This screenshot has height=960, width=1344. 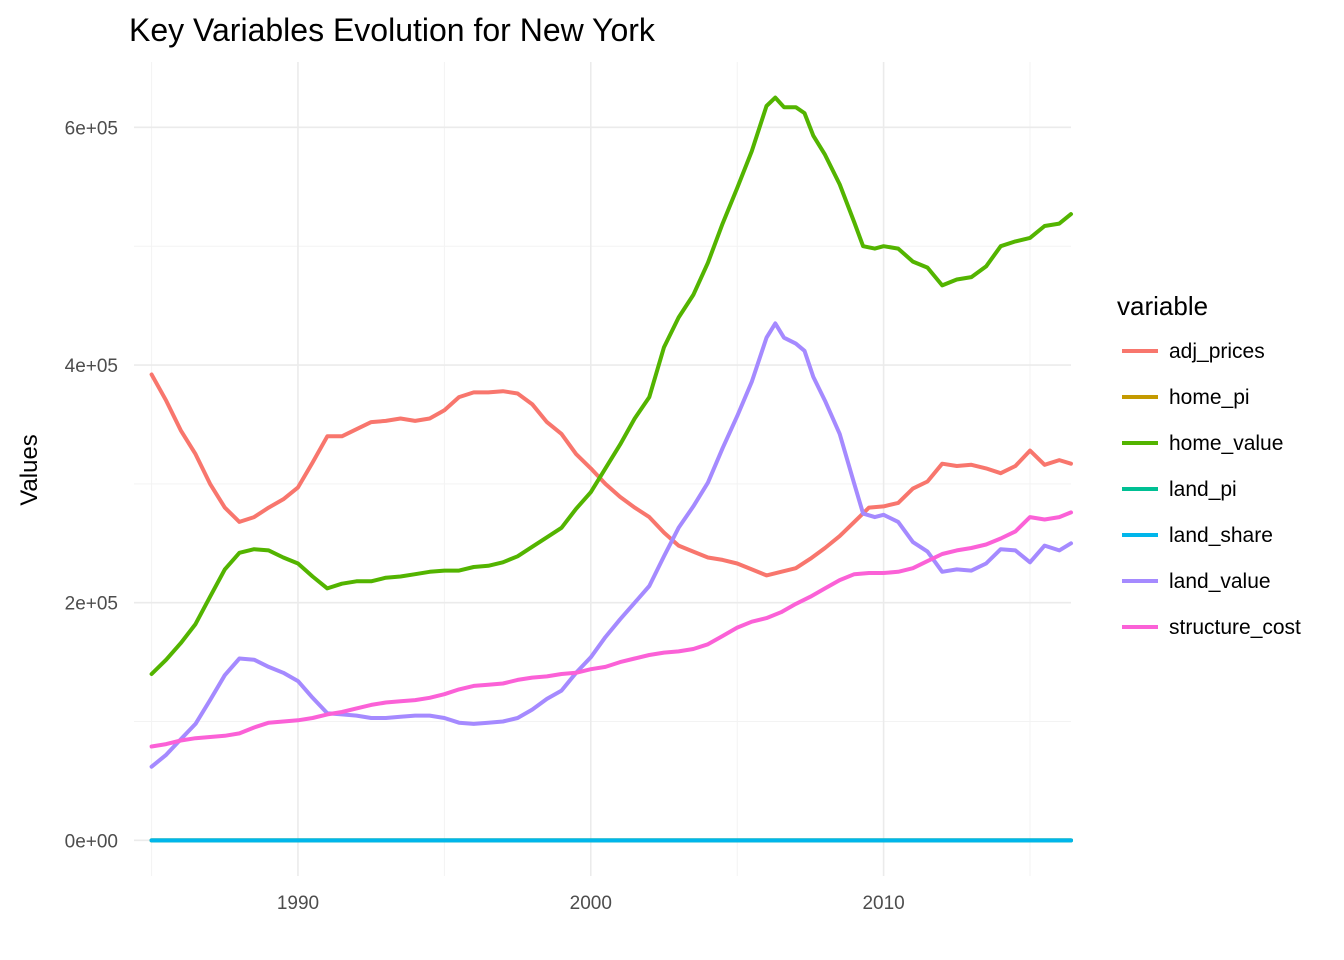 I want to click on y-tick-label: 2e+05, so click(x=91, y=604).